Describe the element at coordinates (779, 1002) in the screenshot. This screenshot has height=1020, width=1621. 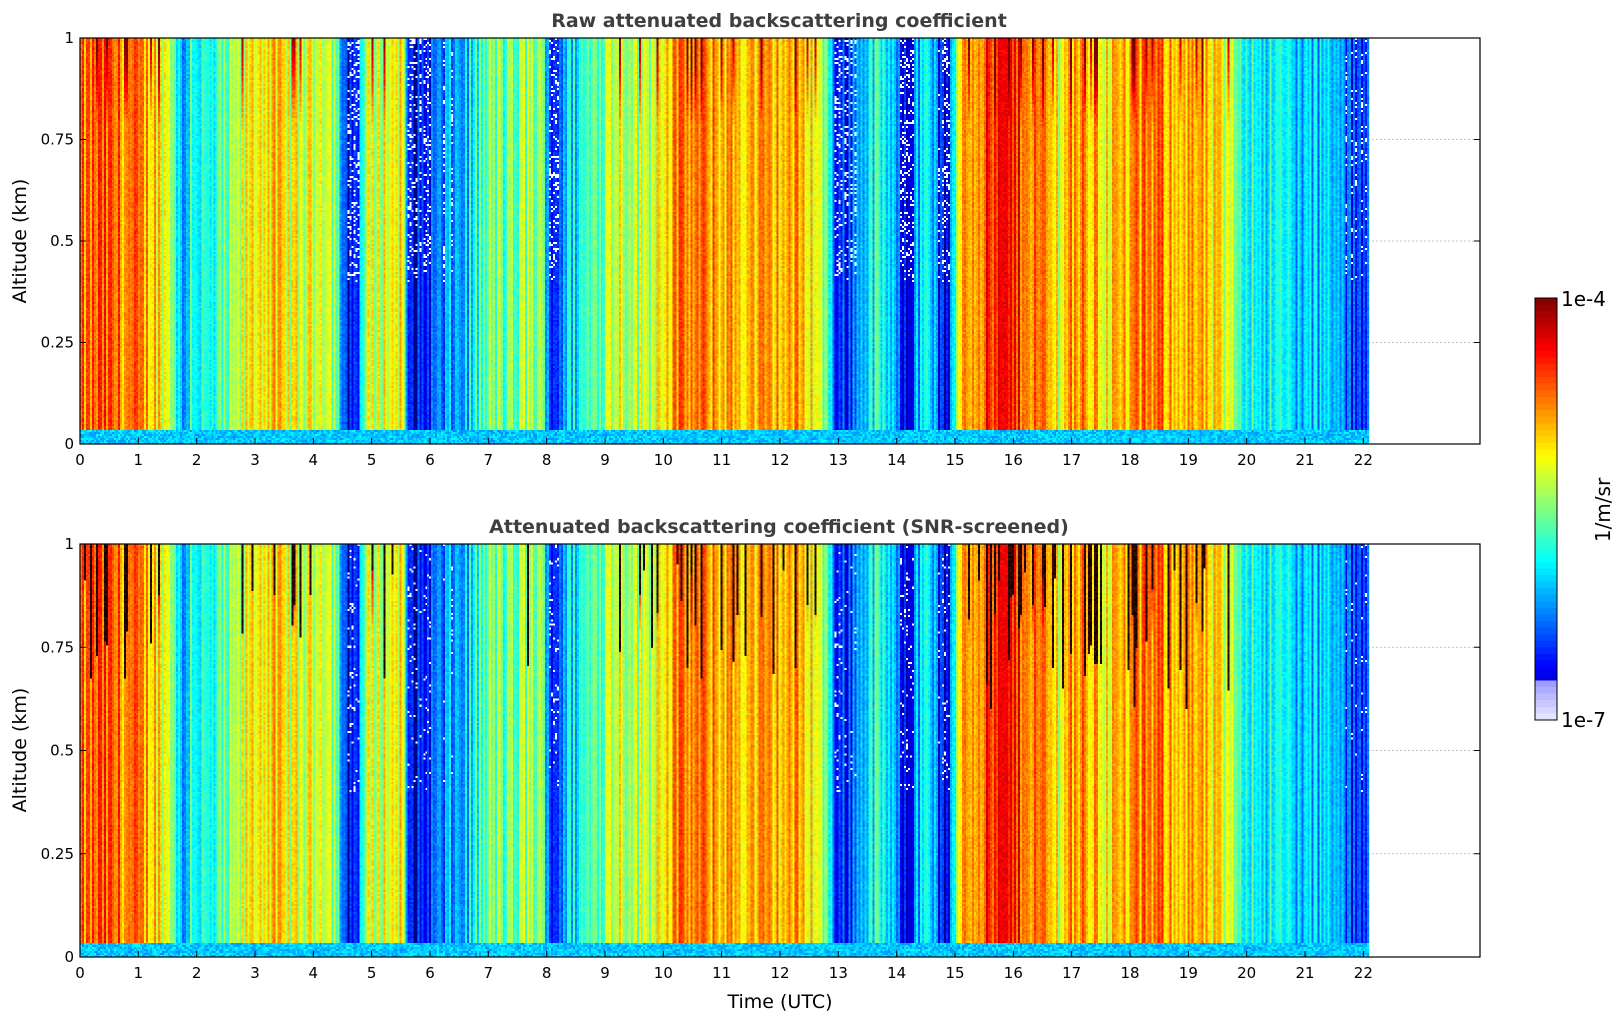
I see `panel-2-xlabel: Time (UTC)` at that location.